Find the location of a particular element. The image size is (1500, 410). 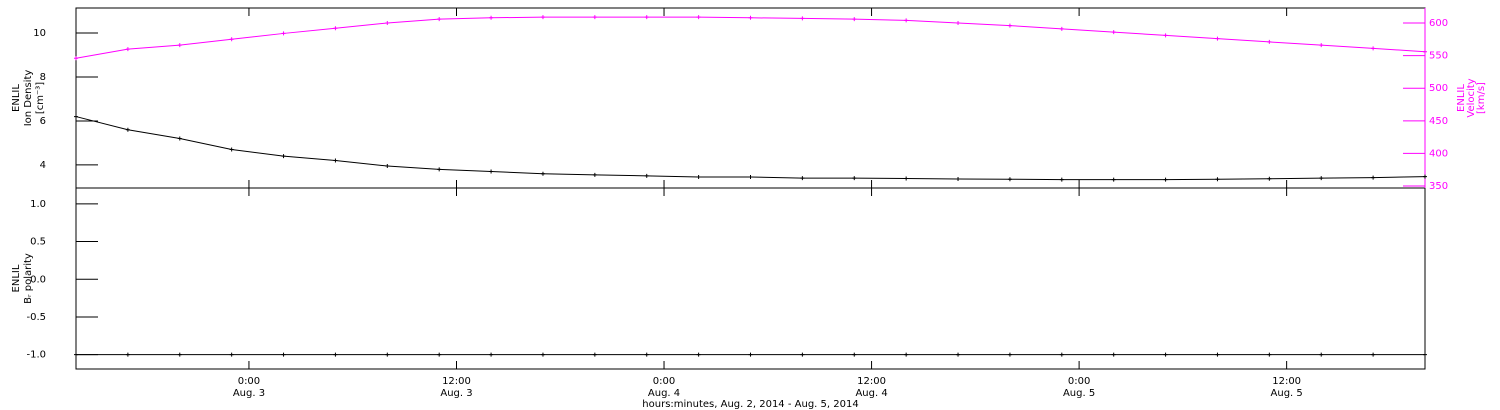

y2-axis-title: Velocity is located at coordinates (1471, 97).